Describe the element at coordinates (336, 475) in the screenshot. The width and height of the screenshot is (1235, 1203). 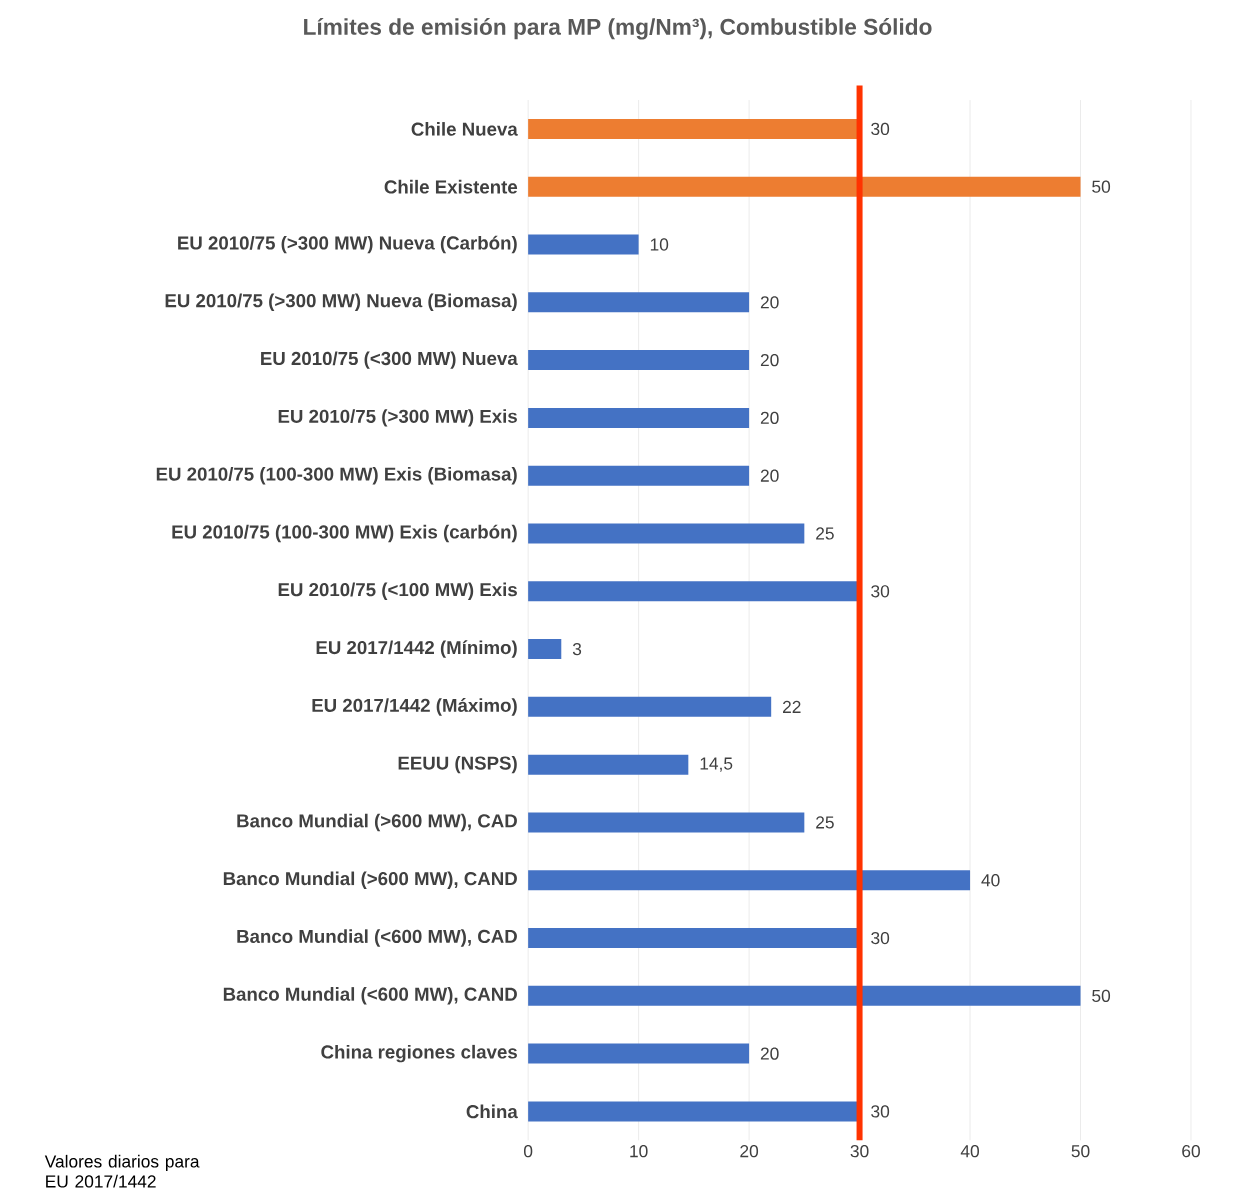
I see `y-tick-label: EU 2010/75 (100-300 MW) Exis (Biomasa)` at that location.